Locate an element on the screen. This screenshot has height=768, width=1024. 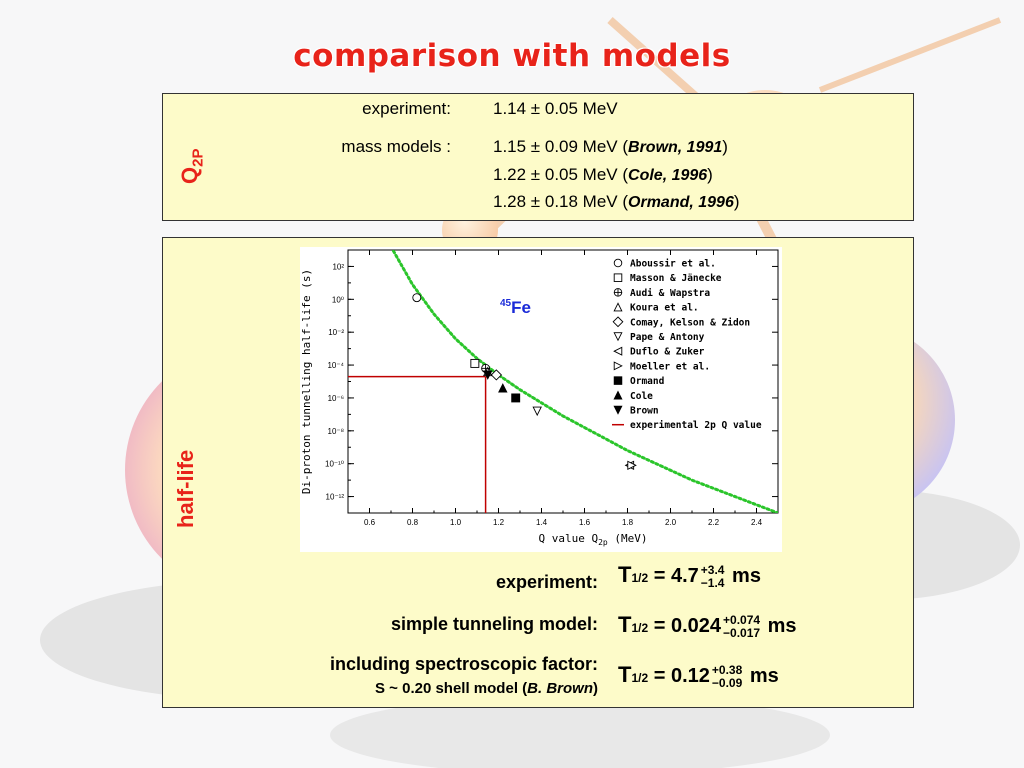
x-tick-label: 1.4 is located at coordinates (542, 522).